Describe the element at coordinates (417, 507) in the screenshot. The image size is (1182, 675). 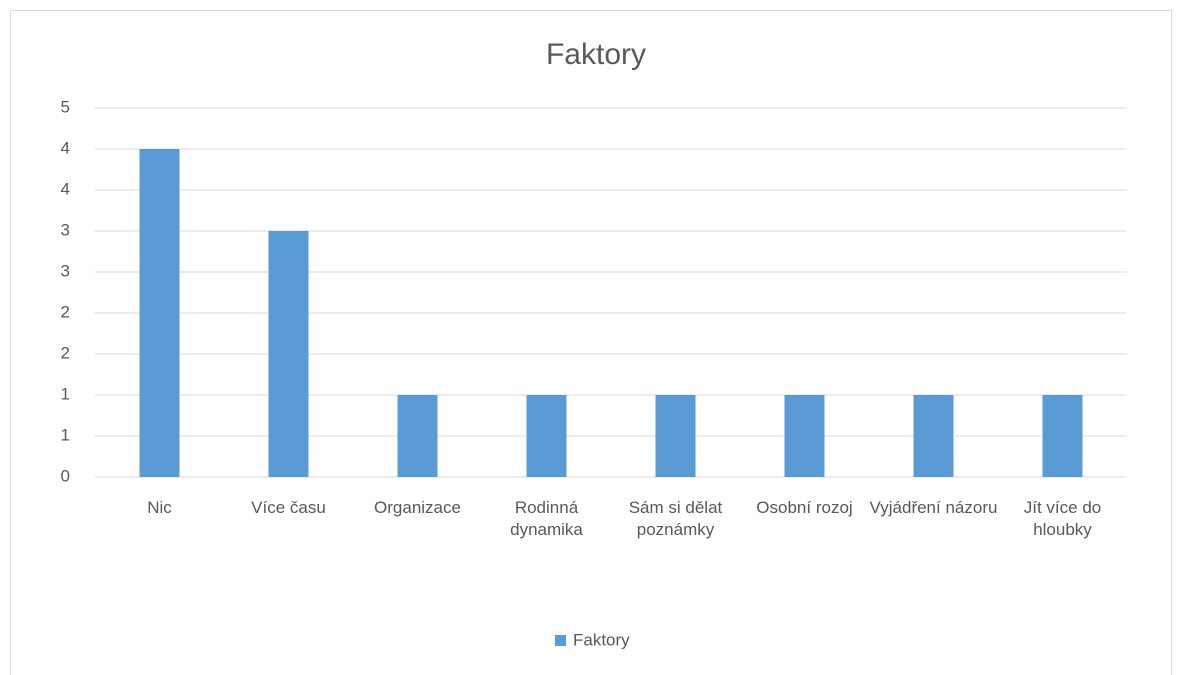
I see `x-tick-label: Organizace` at that location.